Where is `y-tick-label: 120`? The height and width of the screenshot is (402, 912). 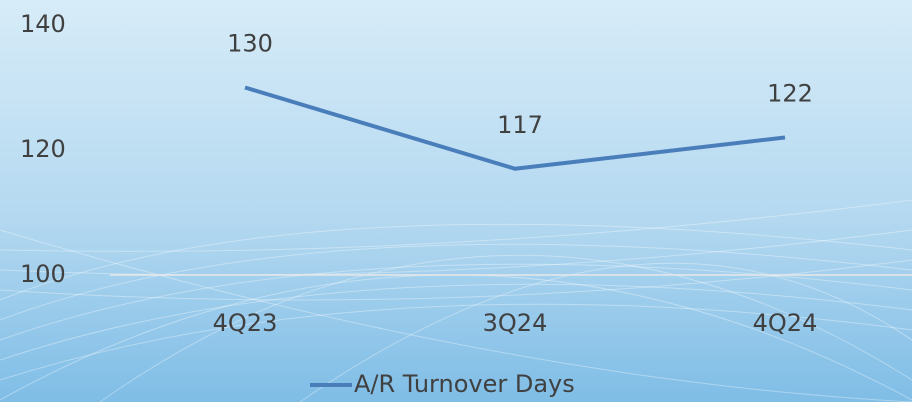 y-tick-label: 120 is located at coordinates (43, 149).